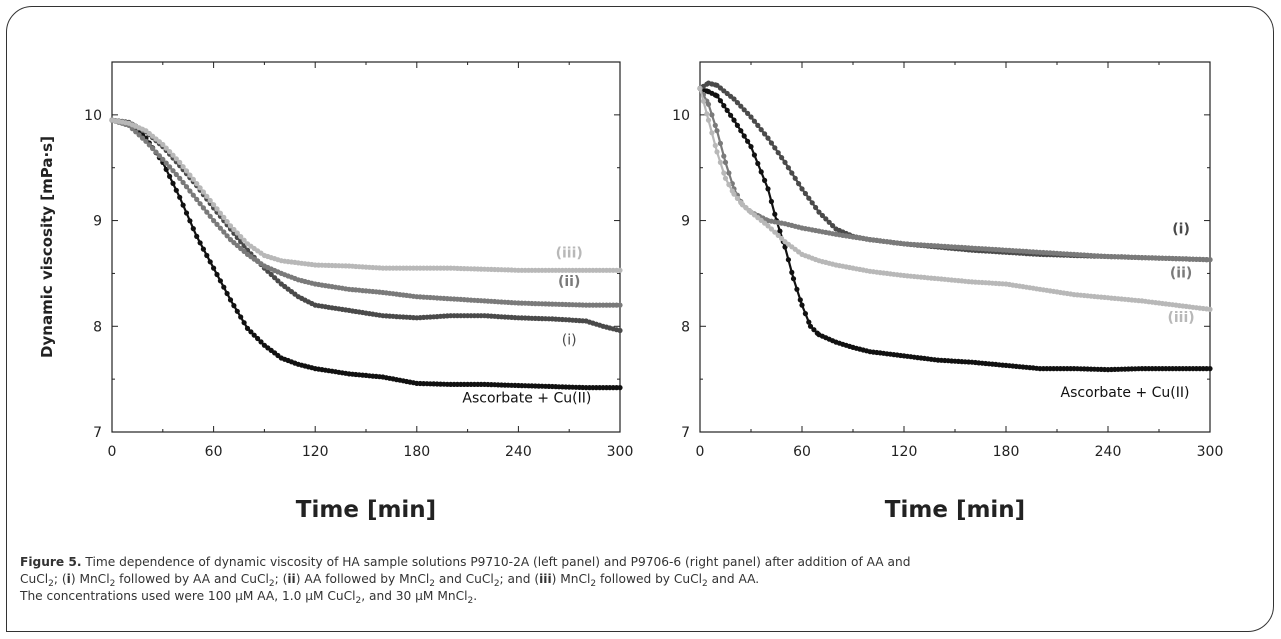 Image resolution: width=1281 pixels, height=639 pixels. What do you see at coordinates (685, 433) in the screenshot?
I see `y-tick-label: 7` at bounding box center [685, 433].